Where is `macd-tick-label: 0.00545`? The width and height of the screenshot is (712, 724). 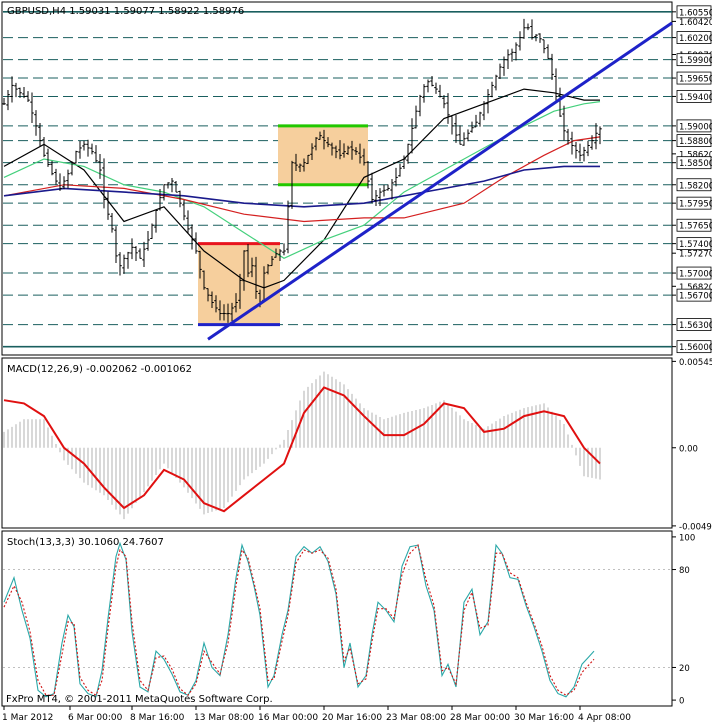 macd-tick-label: 0.00545 is located at coordinates (695, 363).